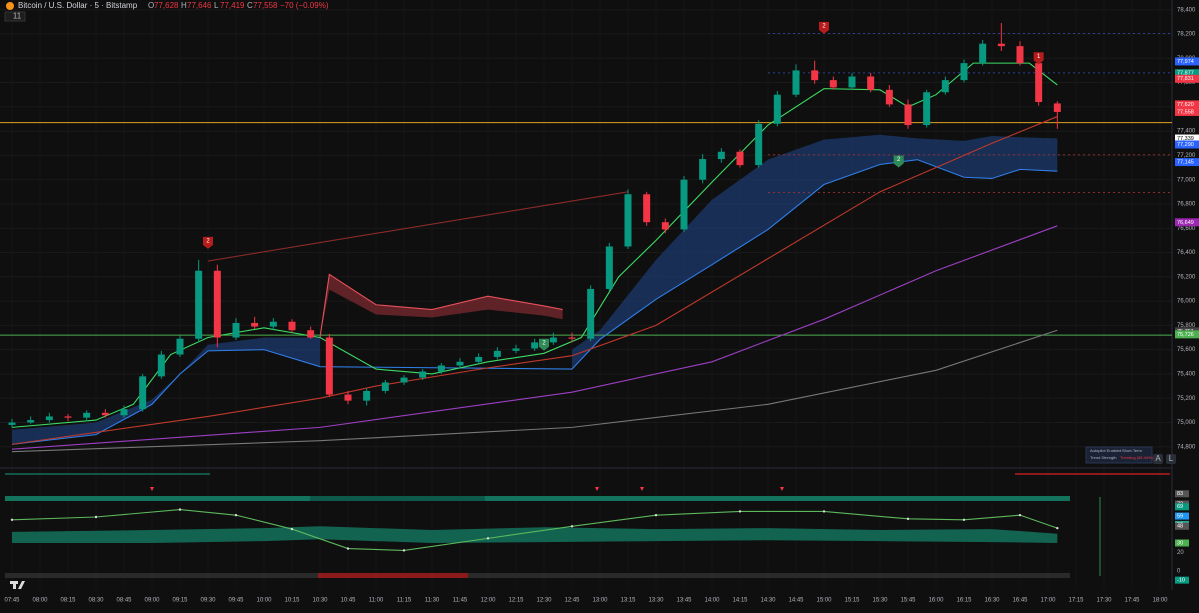 The height and width of the screenshot is (613, 1199). I want to click on x-tick-label: 14:00, so click(712, 601).